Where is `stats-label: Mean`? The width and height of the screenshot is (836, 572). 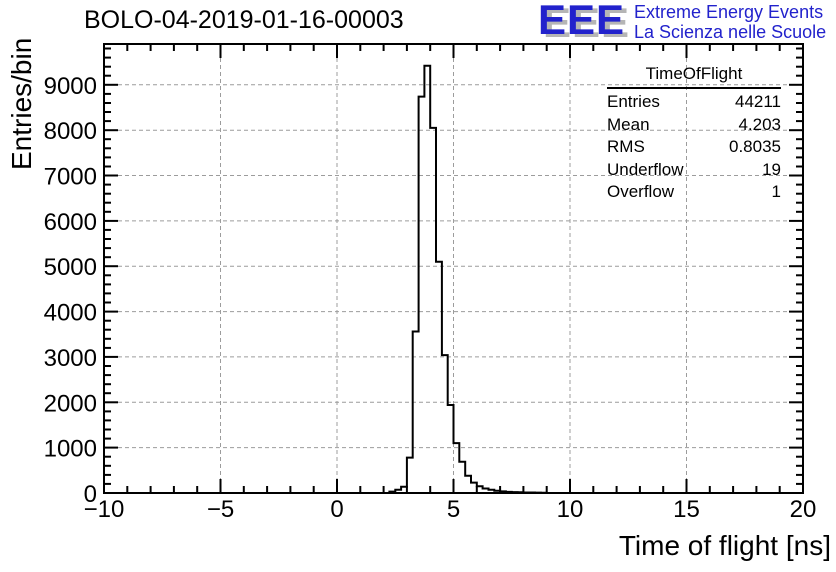 stats-label: Mean is located at coordinates (628, 124).